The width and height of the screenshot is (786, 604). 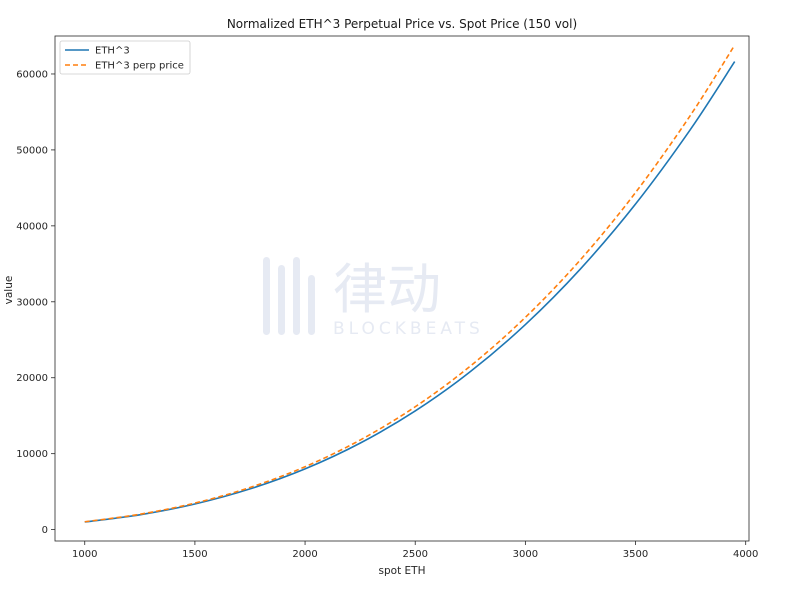 I want to click on legend: ETH^3 ETH^3 perp price, so click(x=125, y=57).